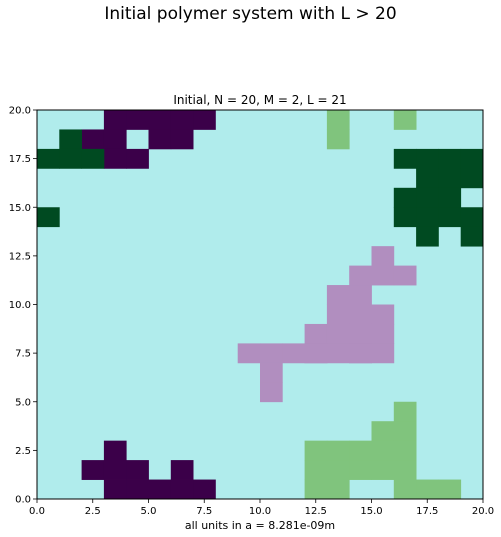 The height and width of the screenshot is (537, 501). What do you see at coordinates (23, 354) in the screenshot?
I see `y-tick-label: 7.5` at bounding box center [23, 354].